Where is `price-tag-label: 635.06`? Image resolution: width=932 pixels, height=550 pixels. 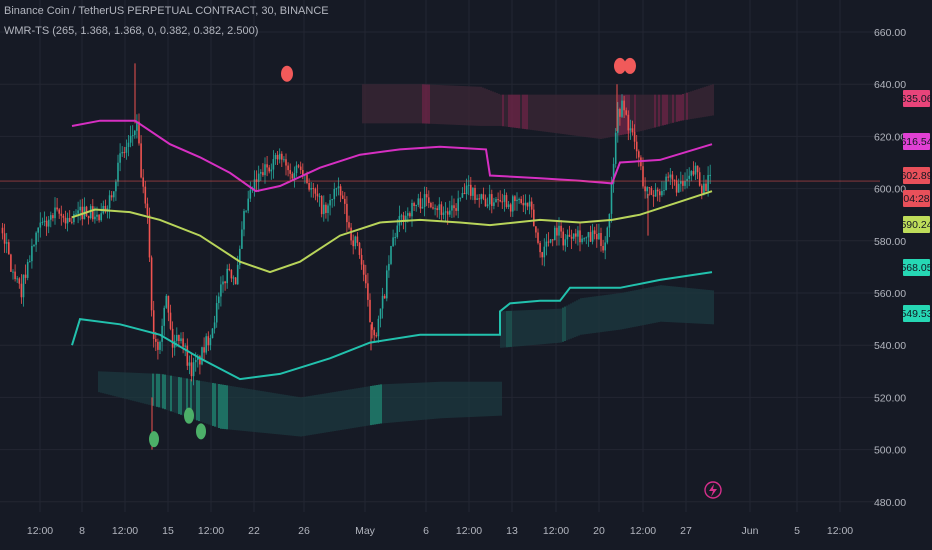 price-tag-label: 635.06 is located at coordinates (916, 99).